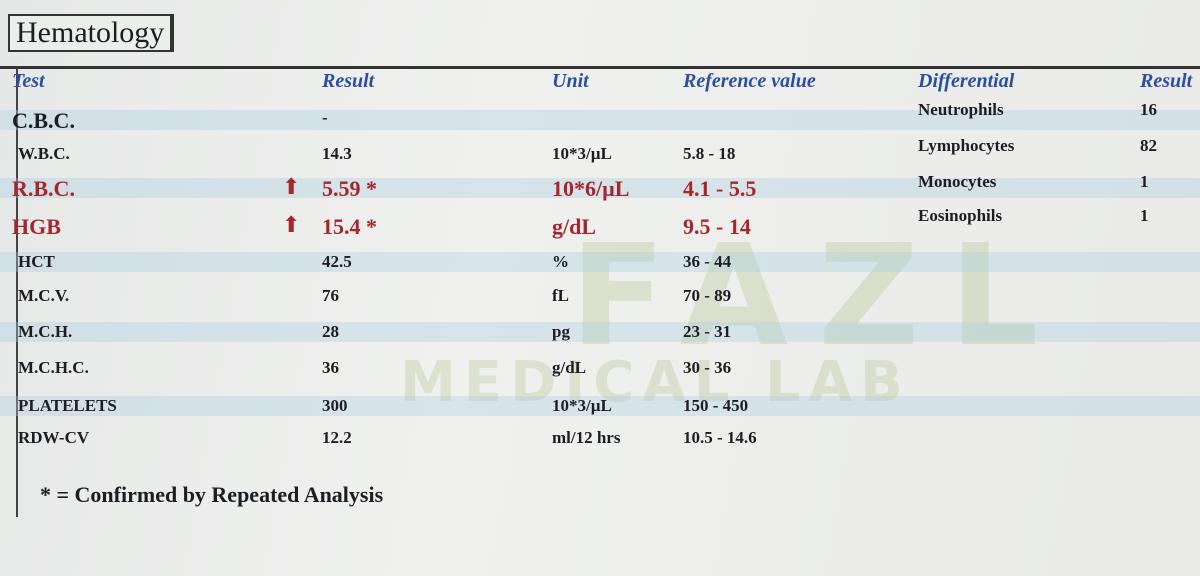  Describe the element at coordinates (560, 295) in the screenshot. I see `cell-unit: fL` at that location.